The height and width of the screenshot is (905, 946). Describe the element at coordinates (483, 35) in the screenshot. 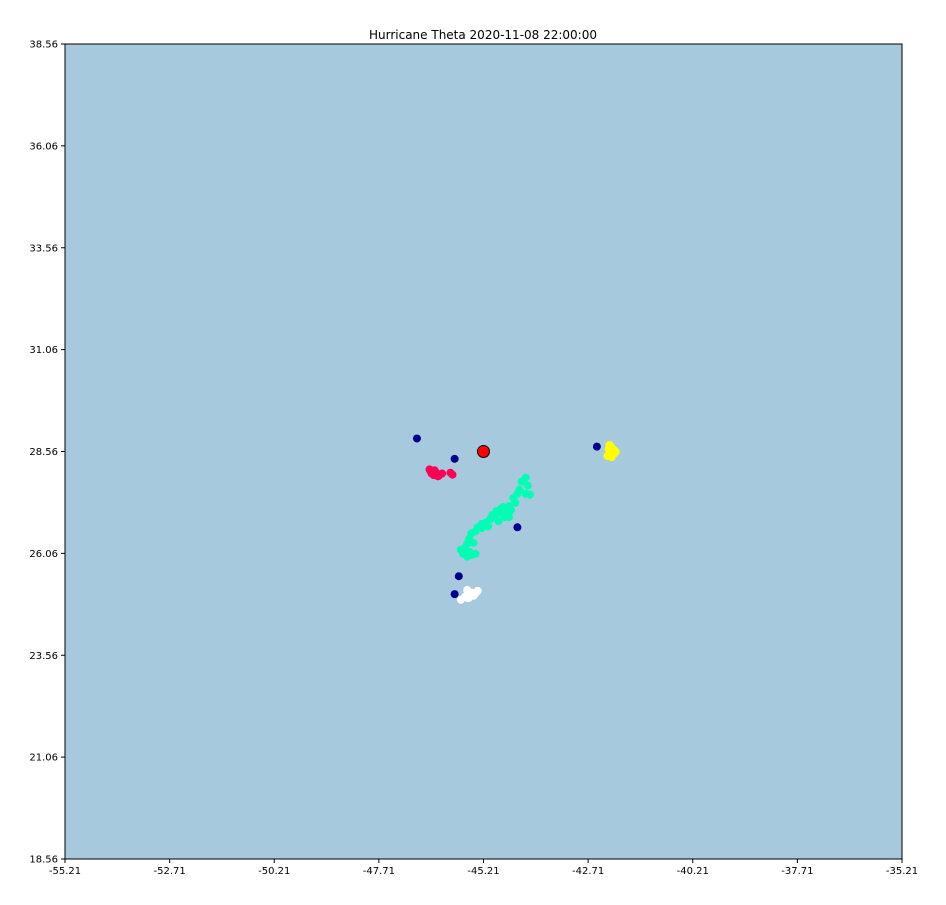

I see `chart-title: Hurricane Theta 2020-11-08 22:00:00` at that location.